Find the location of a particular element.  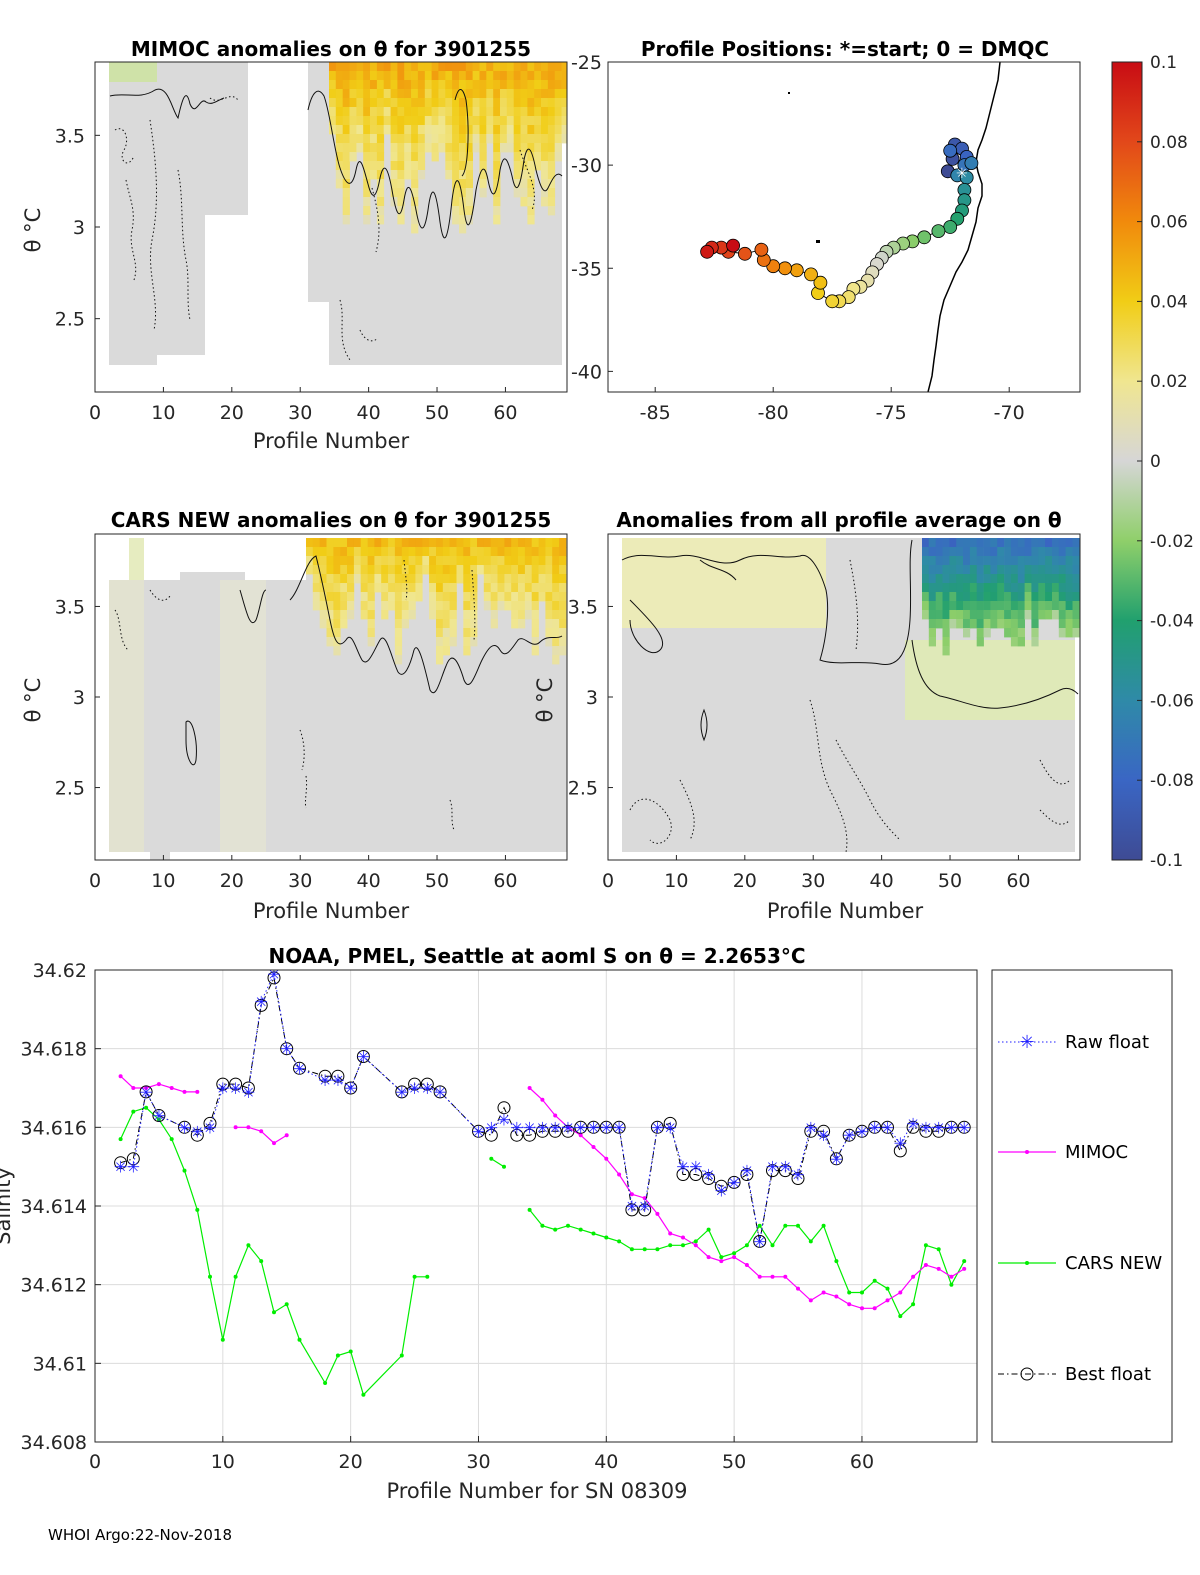

avg-ylabel: θ °C is located at coordinates (545, 700).